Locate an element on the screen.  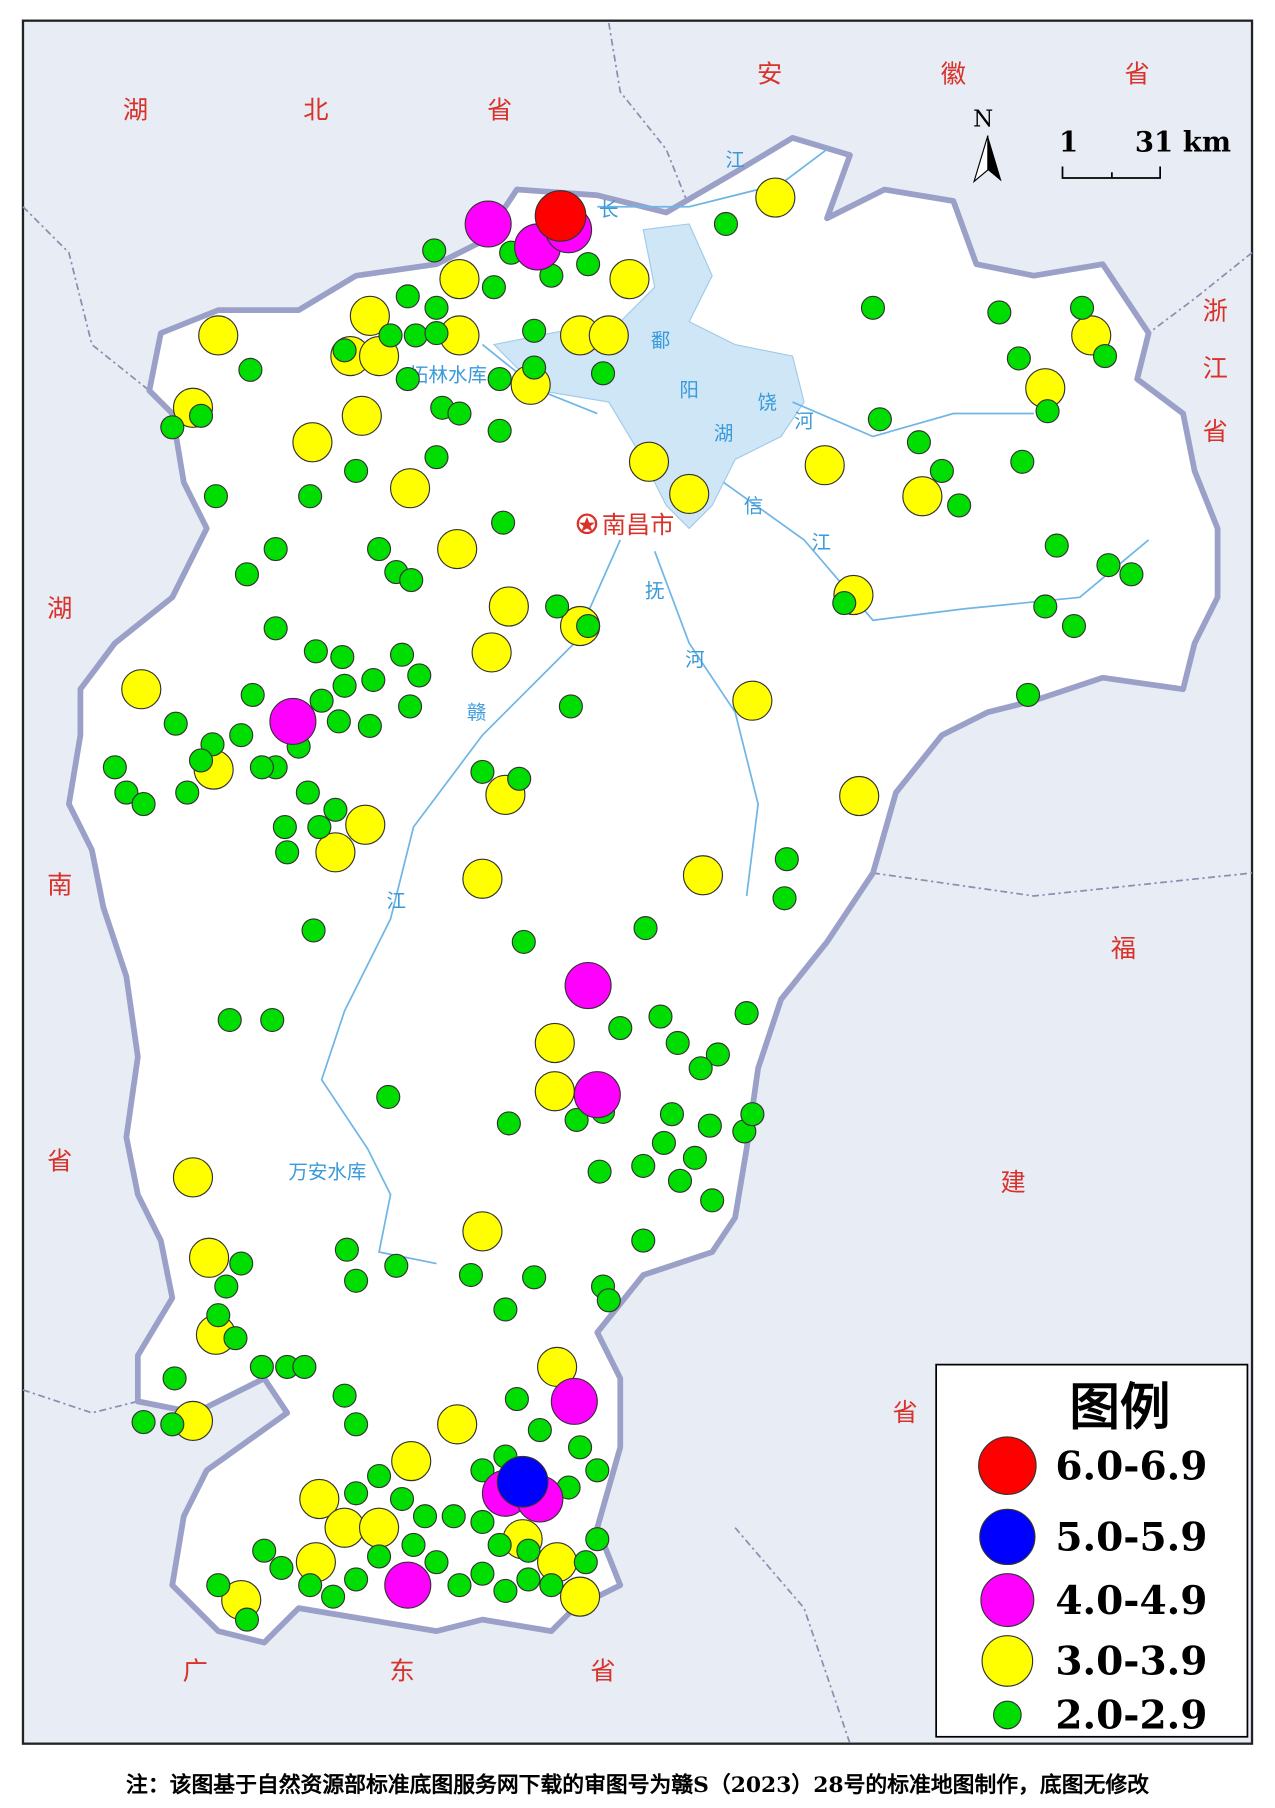
north-arrow: N is located at coordinates (987, 145).